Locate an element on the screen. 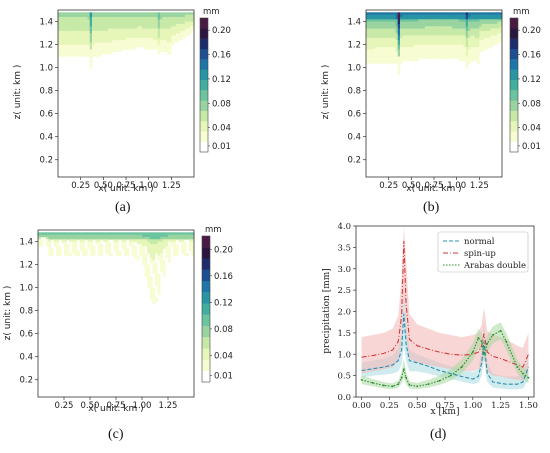  series-line-normal is located at coordinates (445, 349).